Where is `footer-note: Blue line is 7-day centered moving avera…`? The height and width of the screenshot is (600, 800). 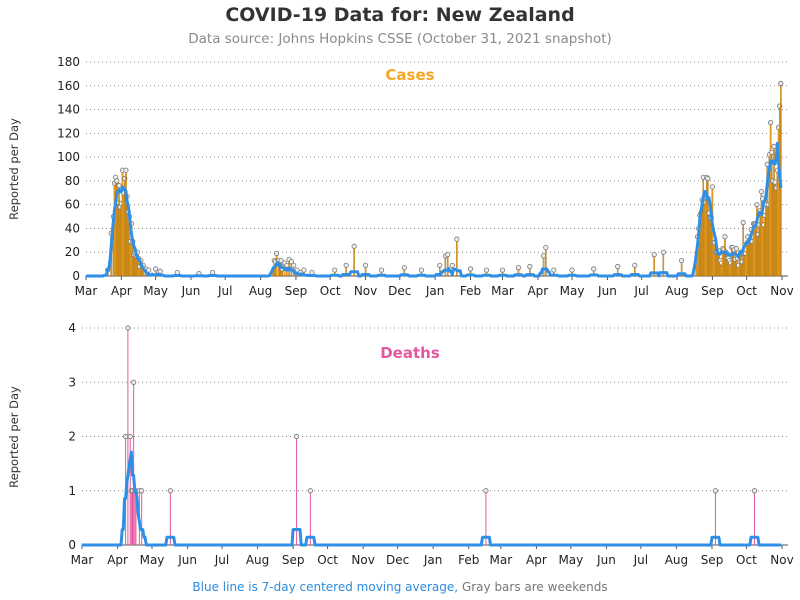
footer-note: Blue line is 7-day centered moving avera… is located at coordinates (400, 587).